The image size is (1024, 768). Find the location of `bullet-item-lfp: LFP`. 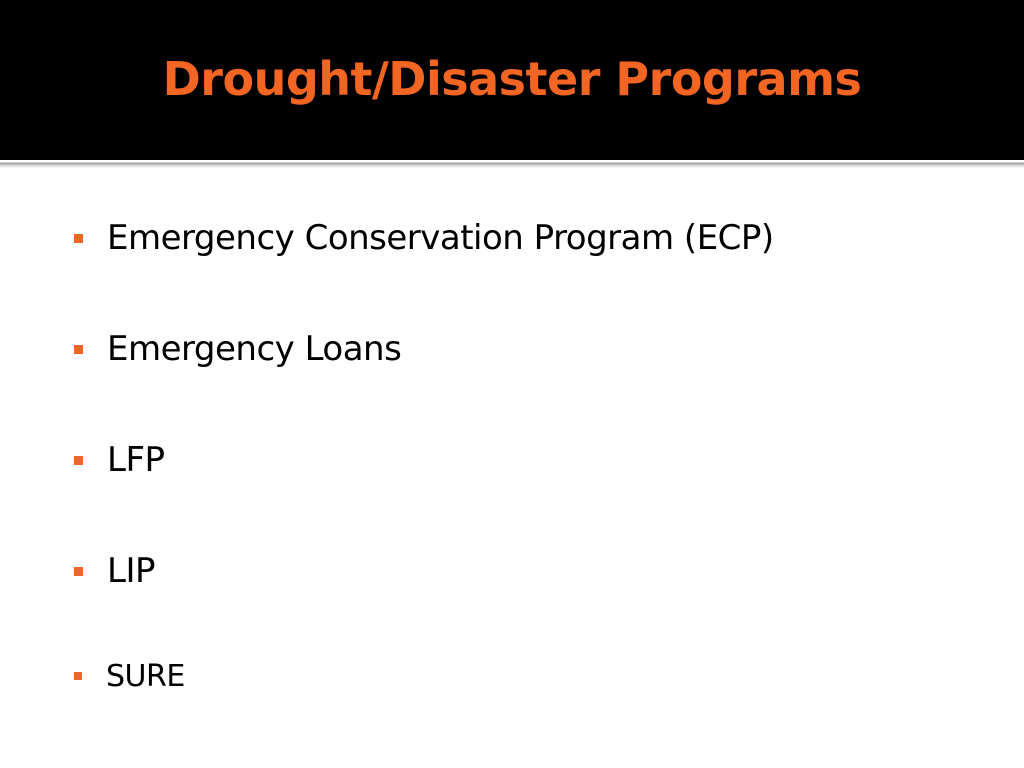

bullet-item-lfp: LFP is located at coordinates (119, 460).